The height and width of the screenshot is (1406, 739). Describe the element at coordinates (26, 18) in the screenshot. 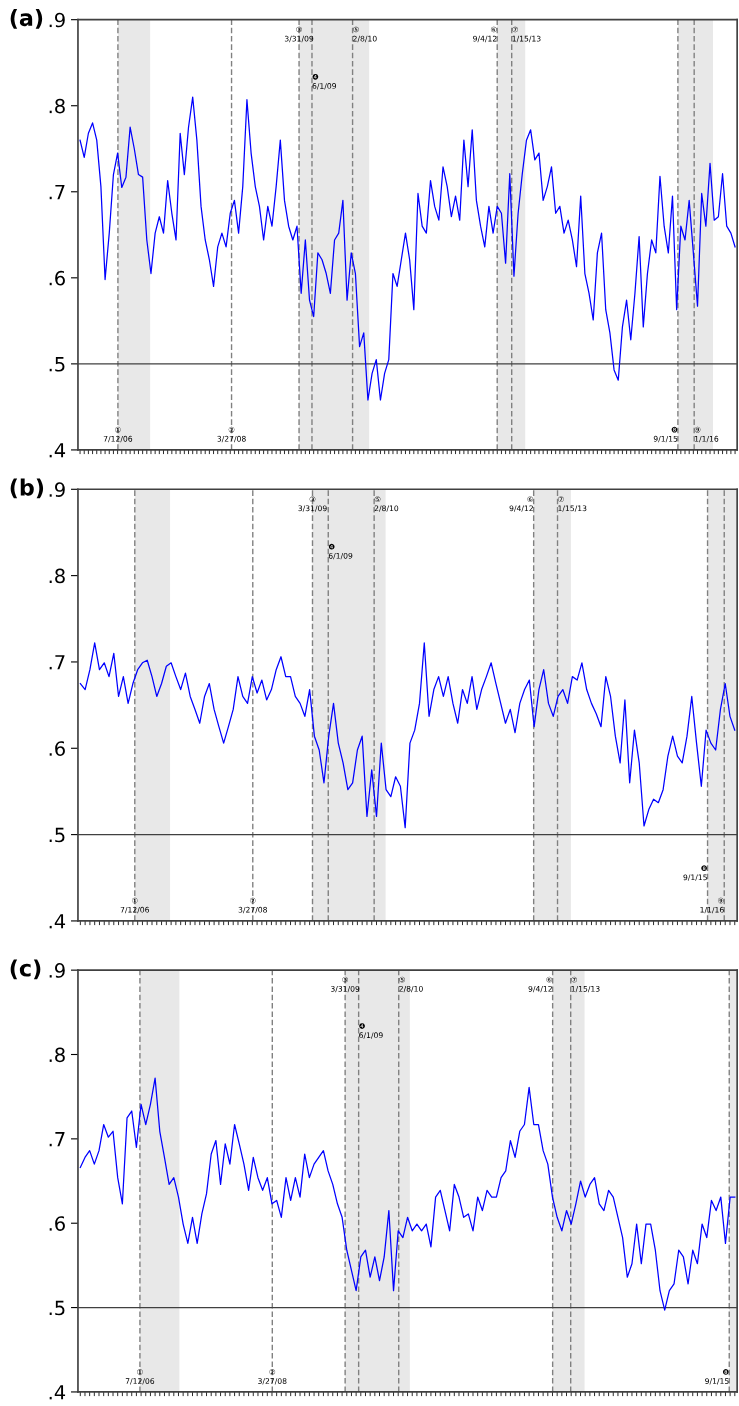

I see `chart-title: (a)` at that location.